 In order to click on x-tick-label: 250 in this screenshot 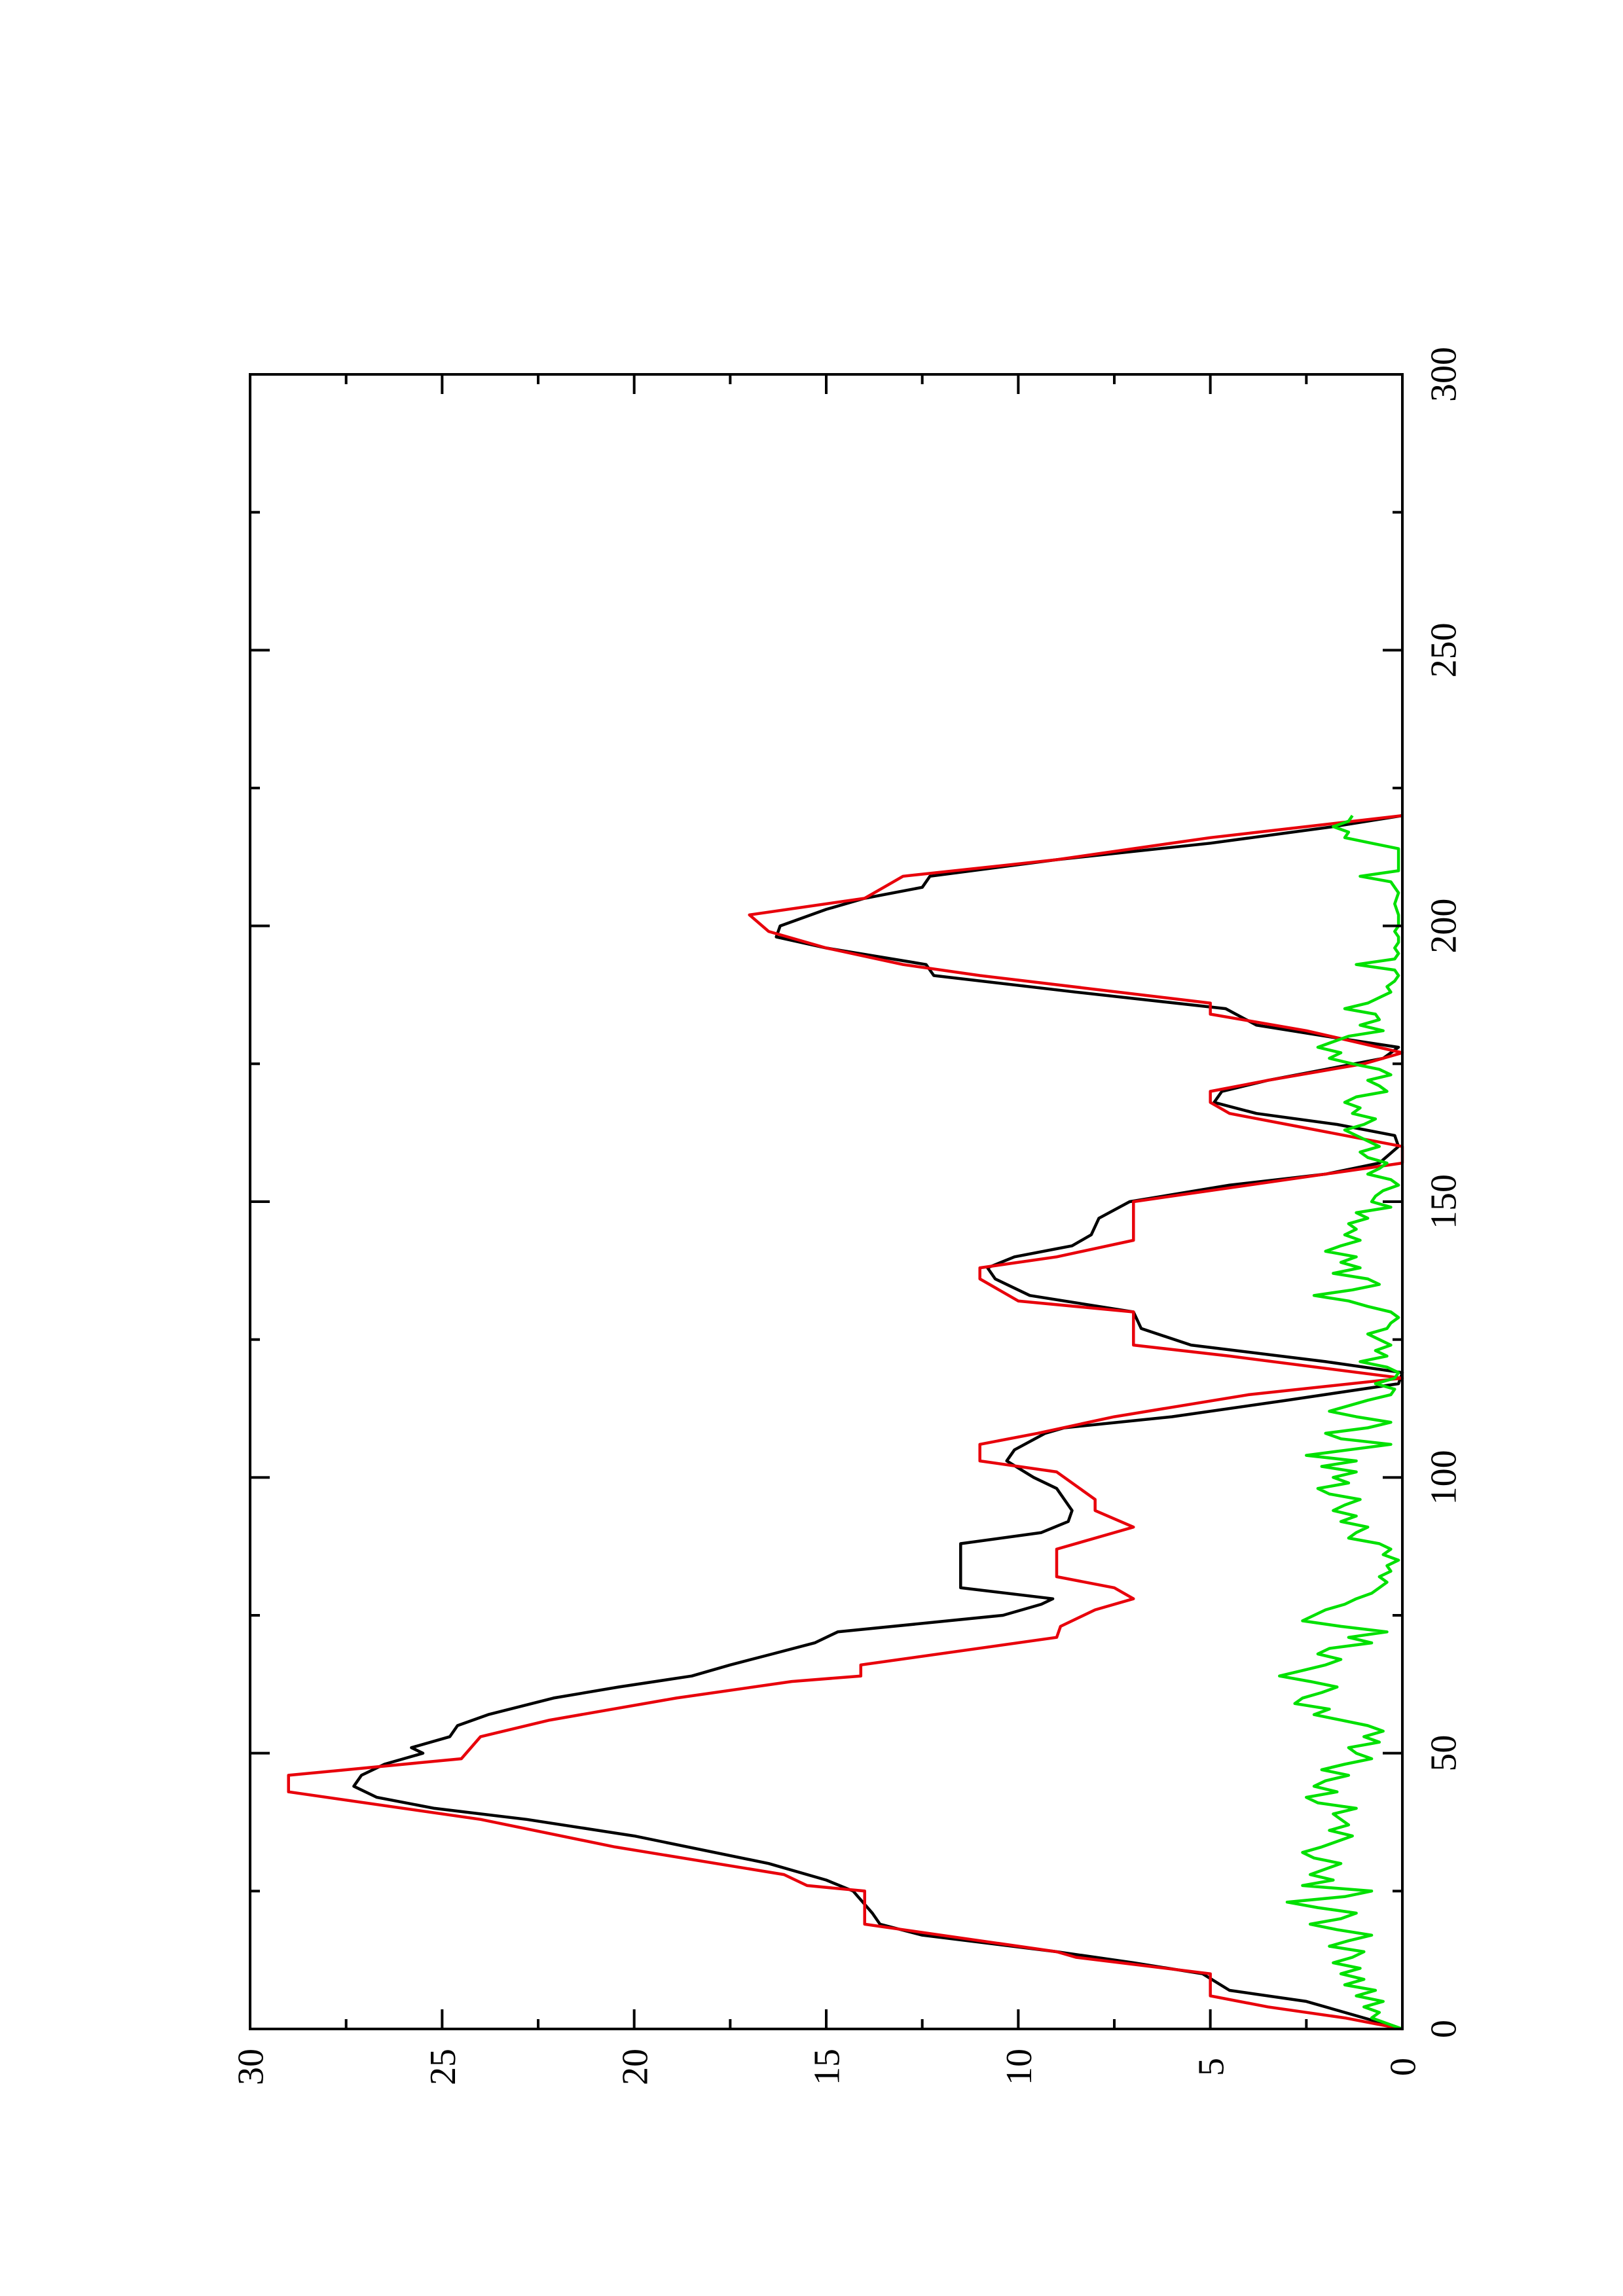, I will do `click(1444, 649)`.